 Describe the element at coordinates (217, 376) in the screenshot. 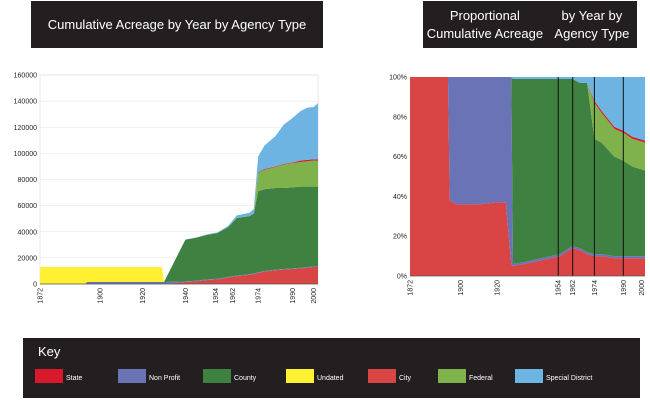

I see `legend-swatch-county` at that location.